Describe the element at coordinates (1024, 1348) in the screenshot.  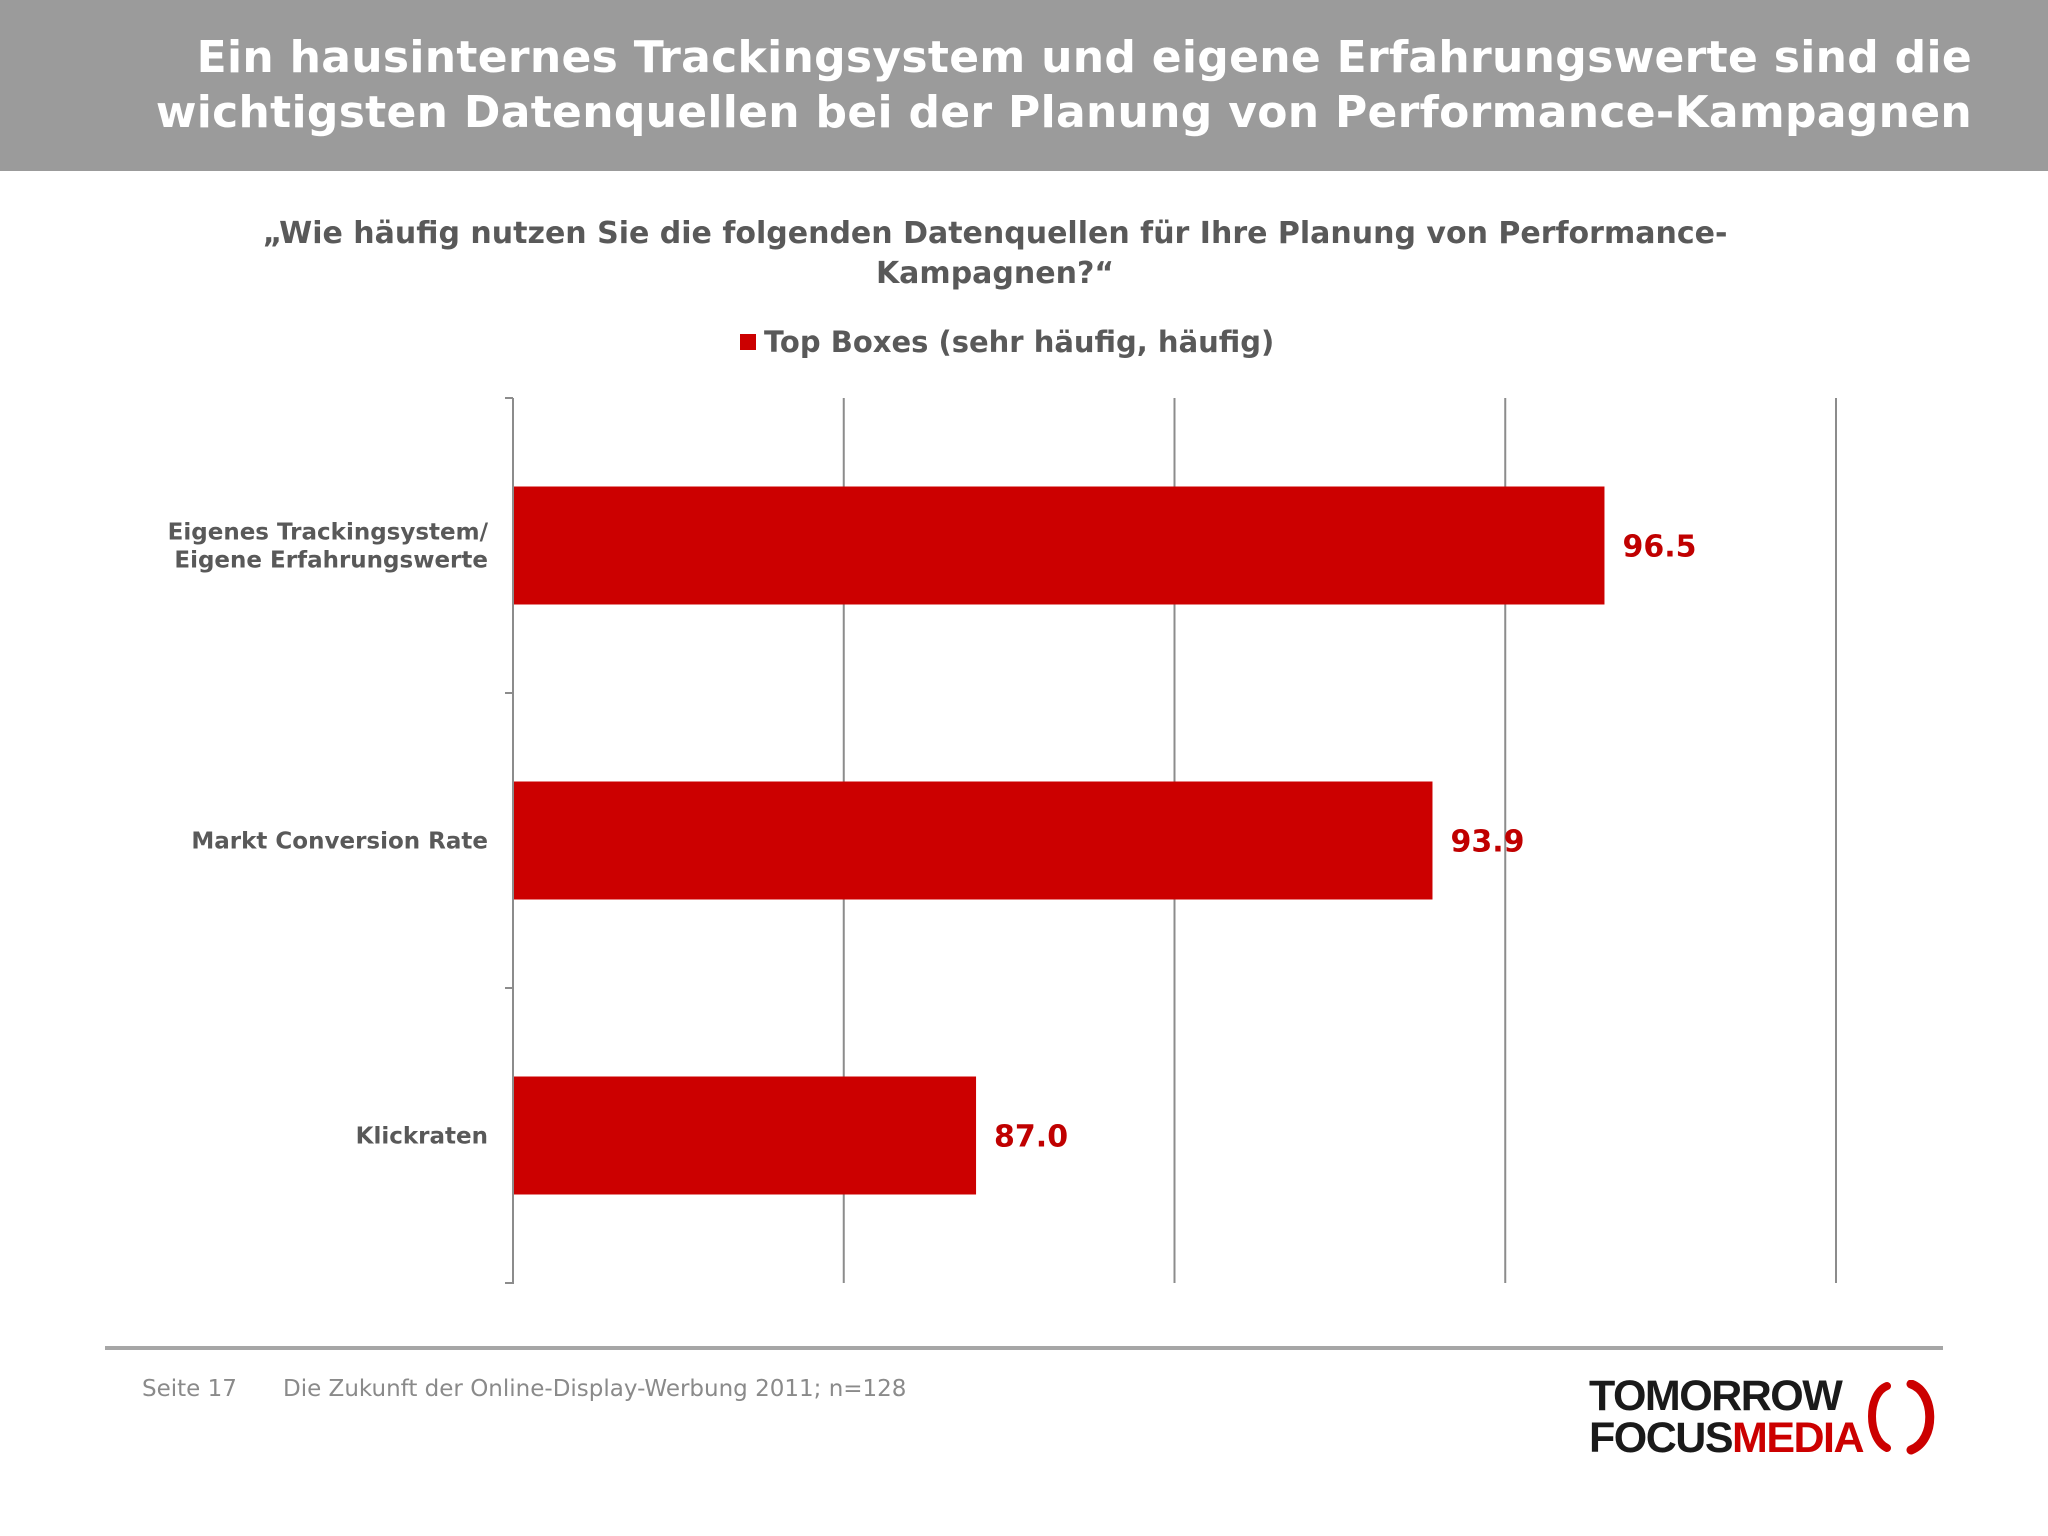
I see `footer-divider` at that location.